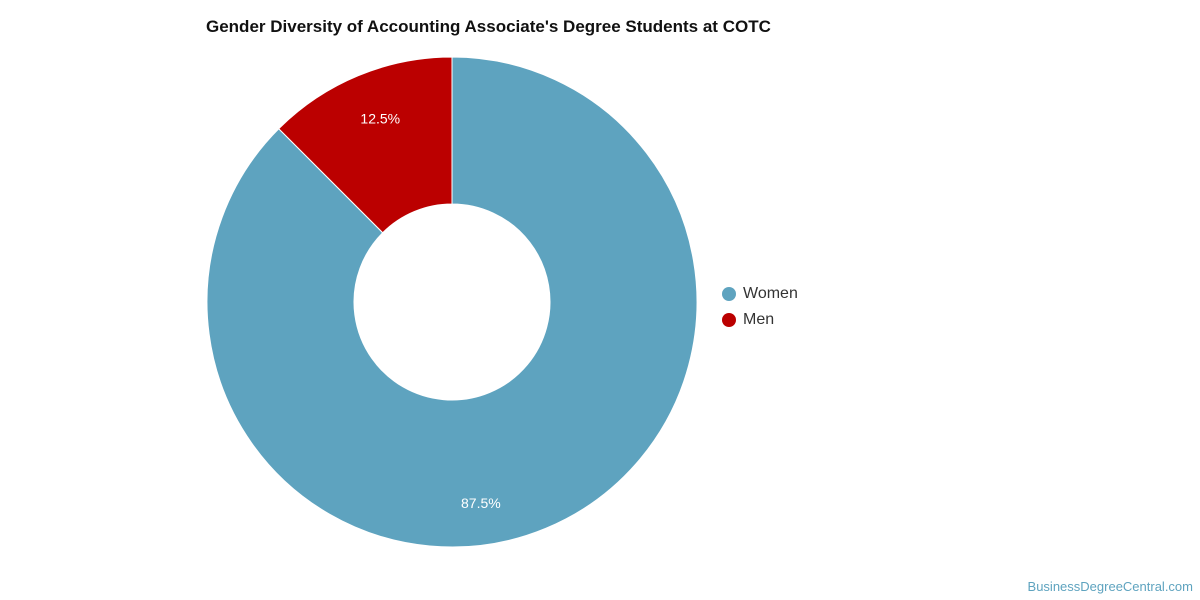 Image resolution: width=1200 pixels, height=600 pixels. I want to click on slice-label-men: 12.5%, so click(380, 119).